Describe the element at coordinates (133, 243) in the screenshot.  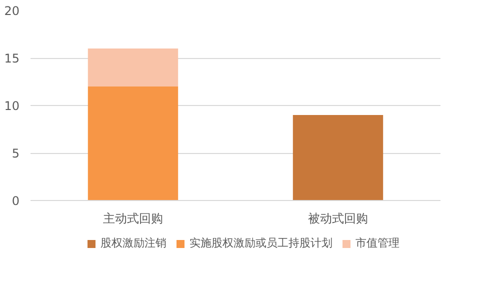
I see `legend-label: 股权激励注销` at that location.